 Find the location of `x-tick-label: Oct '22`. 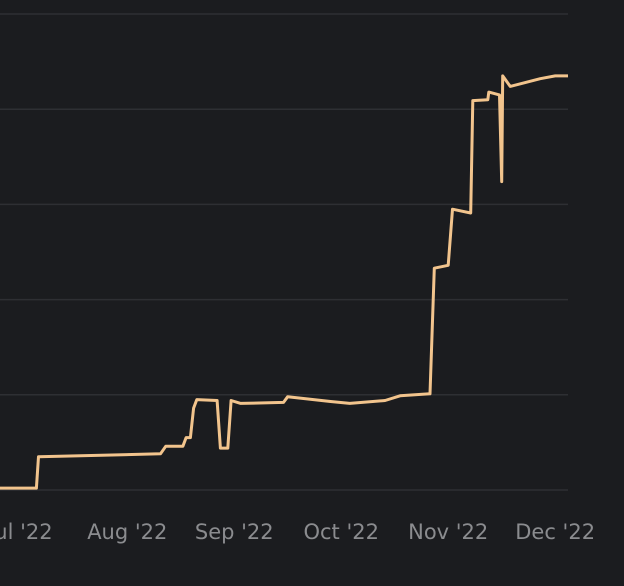

x-tick-label: Oct '22 is located at coordinates (340, 532).